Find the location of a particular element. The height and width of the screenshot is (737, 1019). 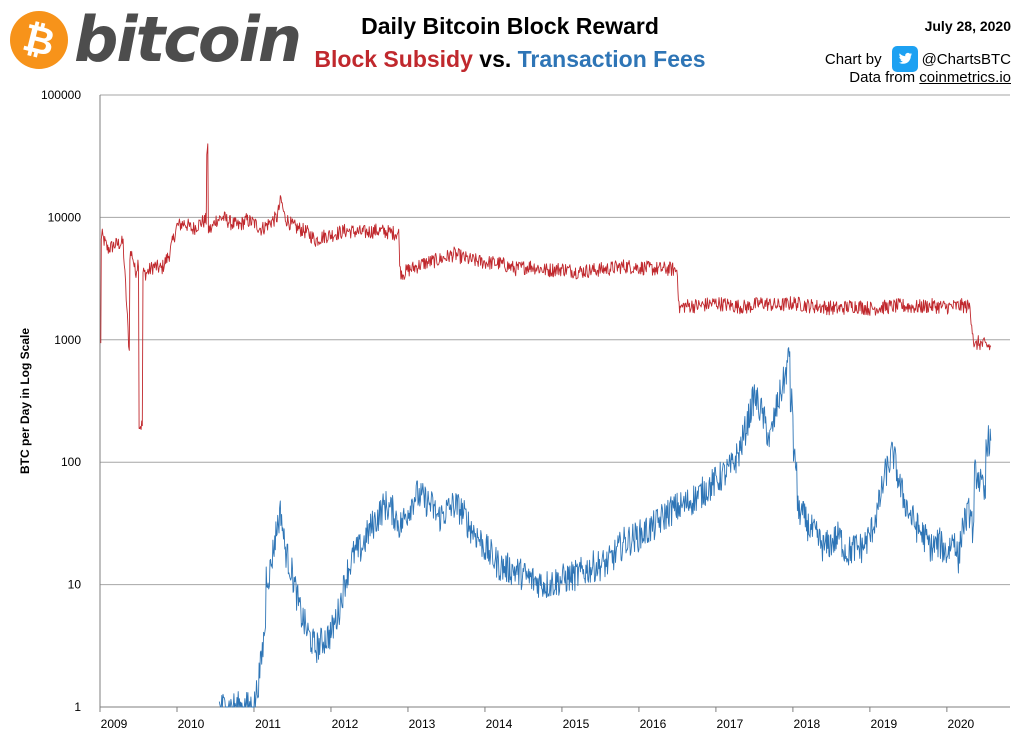

x-tick-label-2016: 2016 is located at coordinates (653, 724).